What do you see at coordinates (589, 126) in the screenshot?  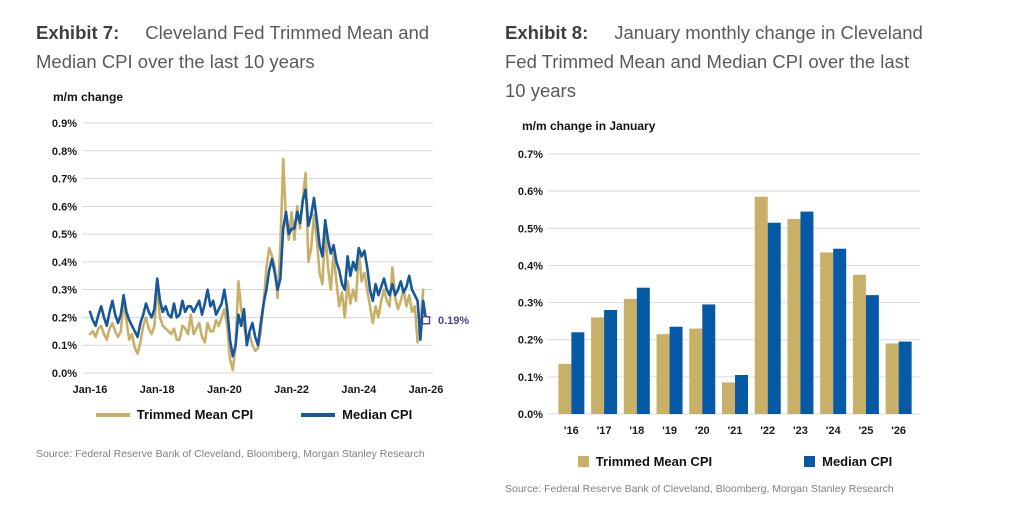 I see `exhibit-8-axis-title: m/m change in January` at bounding box center [589, 126].